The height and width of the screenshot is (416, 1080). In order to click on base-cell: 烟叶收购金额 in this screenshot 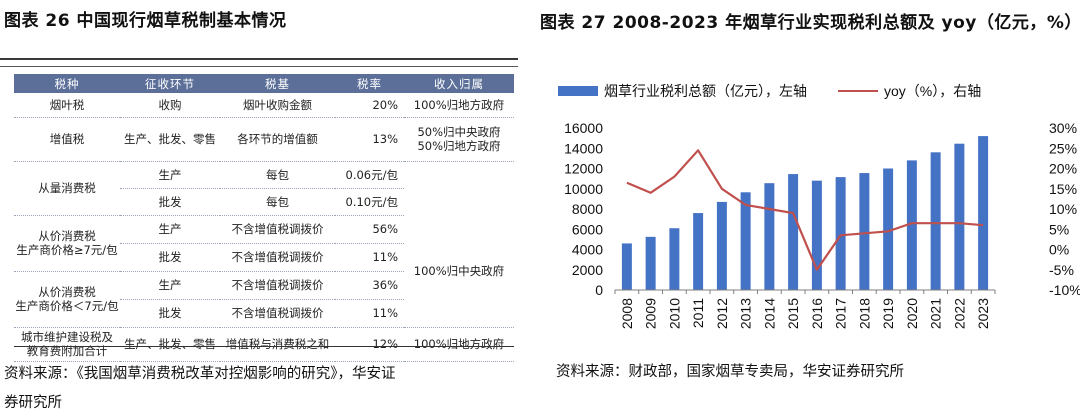, I will do `click(277, 105)`.